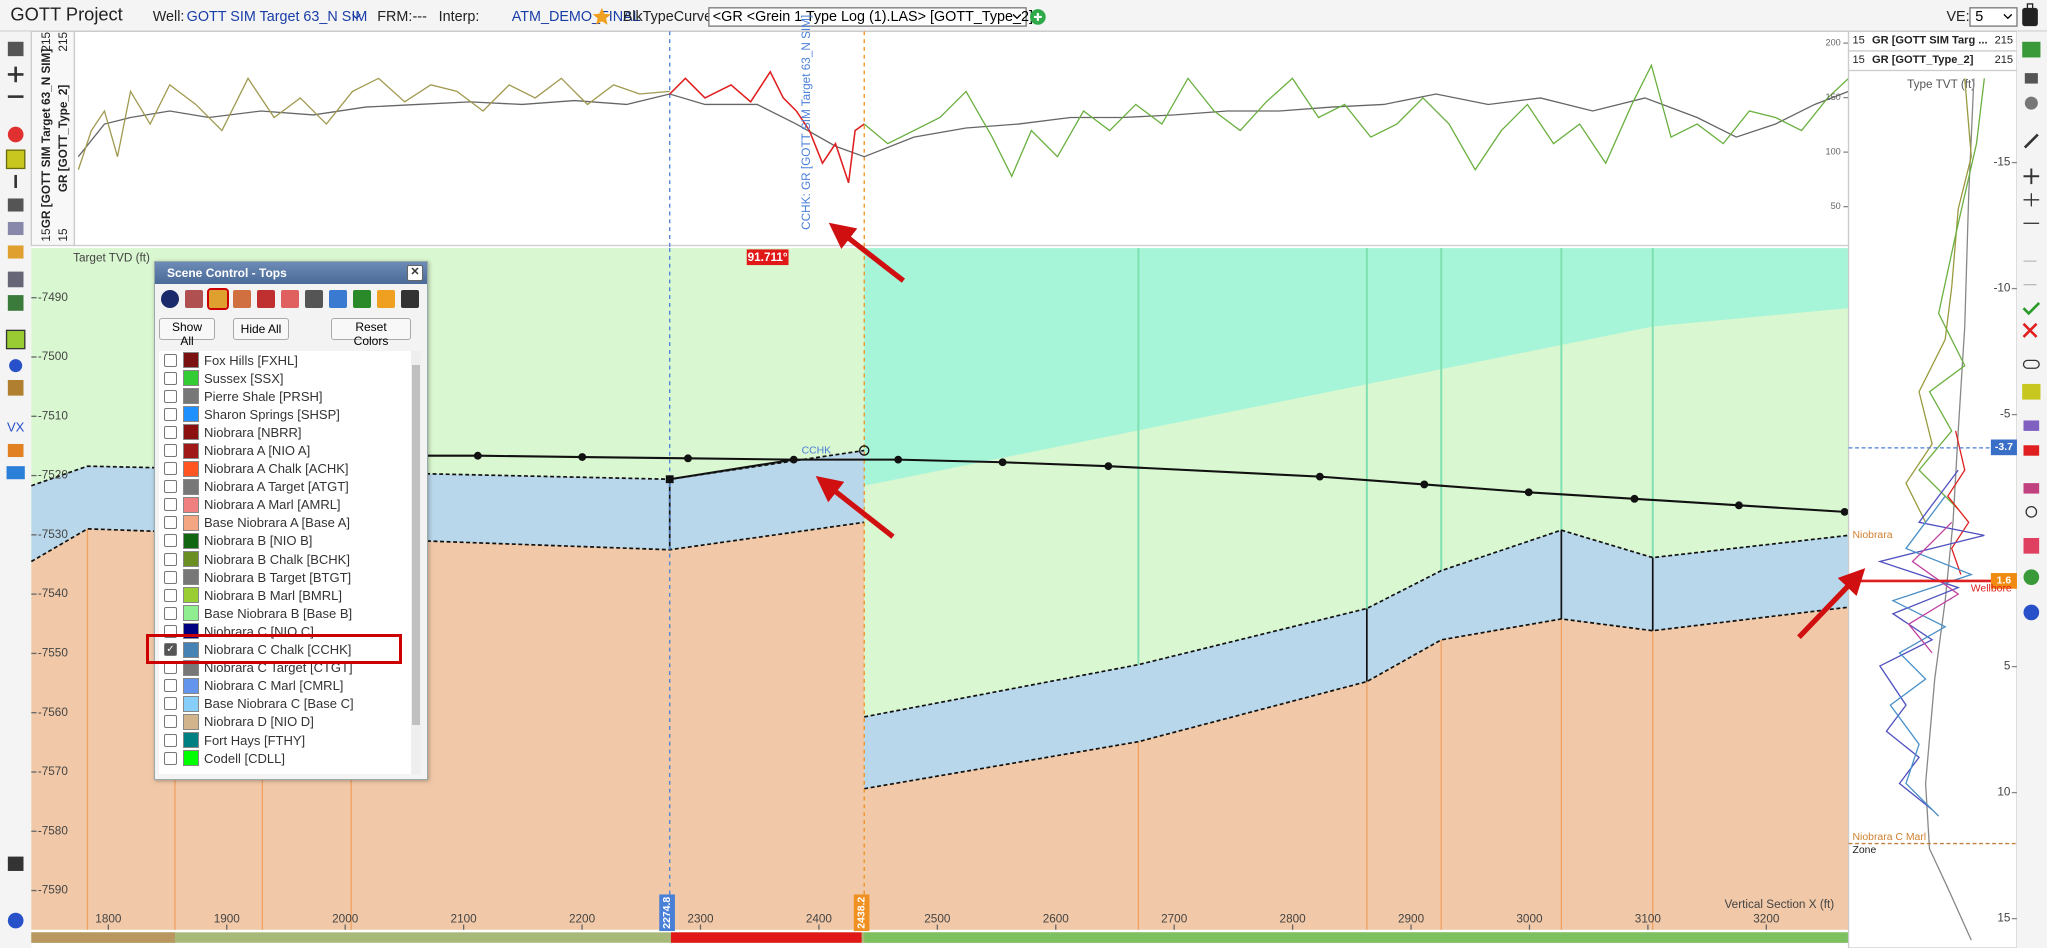 The image size is (2047, 948). I want to click on show-all-button: Show All, so click(187, 333).